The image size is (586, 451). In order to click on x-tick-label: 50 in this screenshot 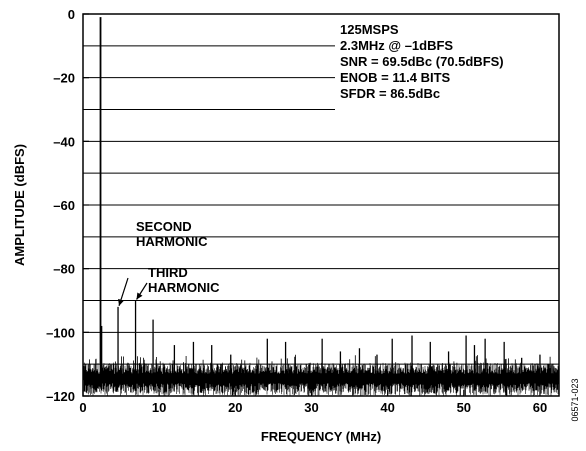, I will do `click(464, 407)`.